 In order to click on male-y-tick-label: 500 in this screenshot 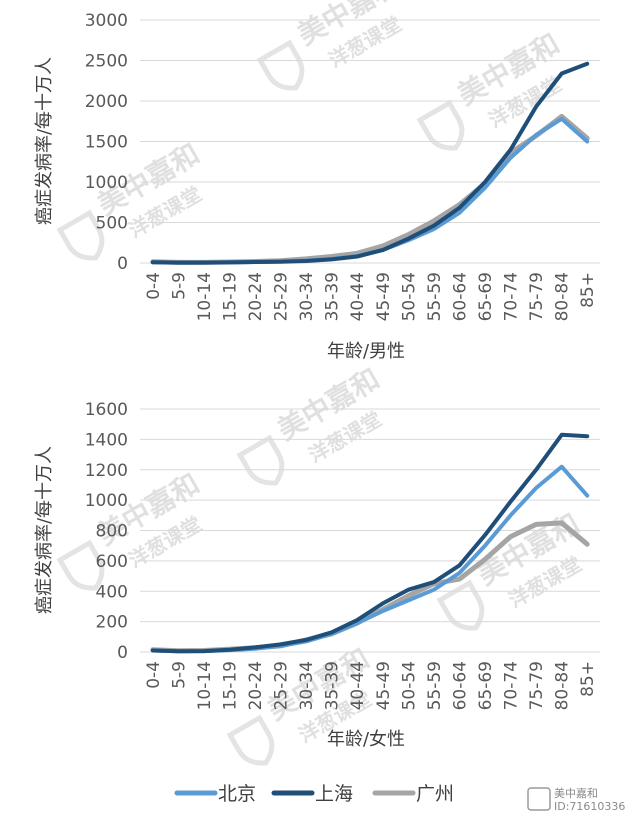, I will do `click(112, 224)`.